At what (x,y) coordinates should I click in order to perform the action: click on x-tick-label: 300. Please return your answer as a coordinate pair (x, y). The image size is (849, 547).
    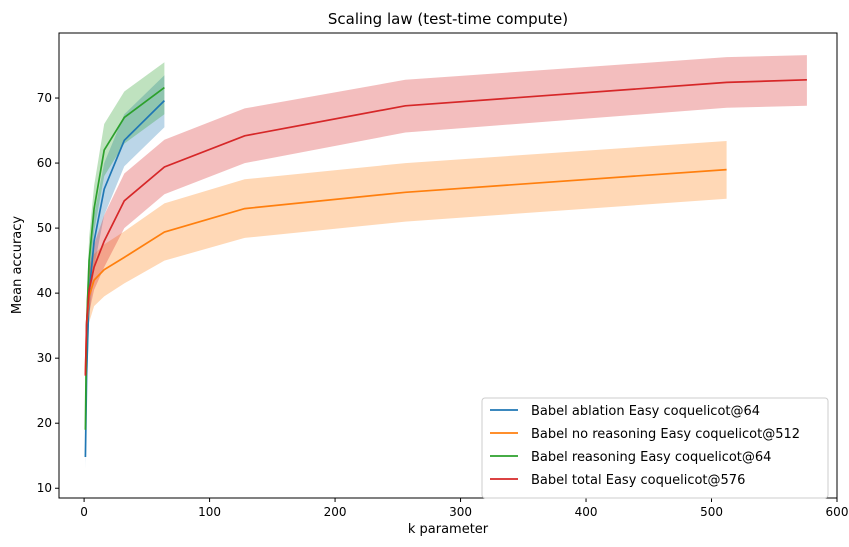
    Looking at the image, I should click on (460, 512).